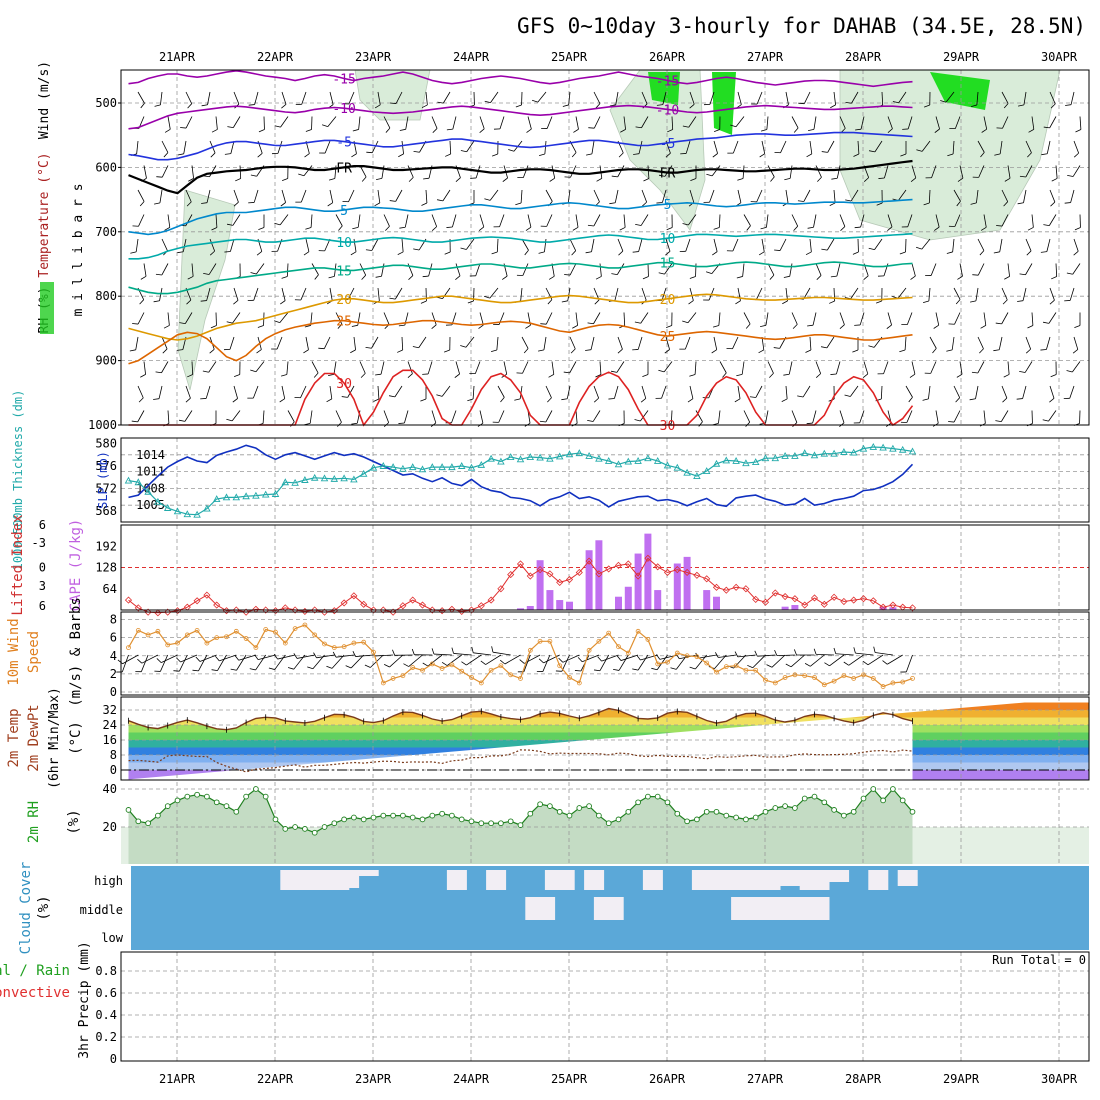 The width and height of the screenshot is (1100, 1100). Describe the element at coordinates (520, 117) in the screenshot. I see `isotherm--10` at that location.